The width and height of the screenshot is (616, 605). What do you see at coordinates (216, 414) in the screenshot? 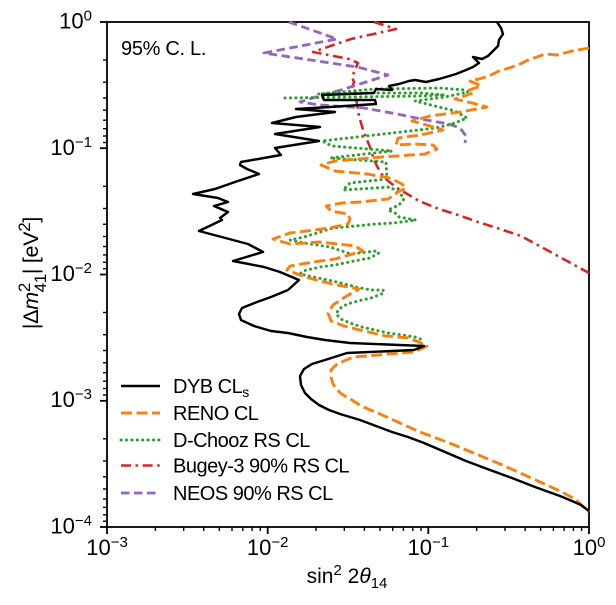
I see `svg-text: RENO CL` at bounding box center [216, 414].